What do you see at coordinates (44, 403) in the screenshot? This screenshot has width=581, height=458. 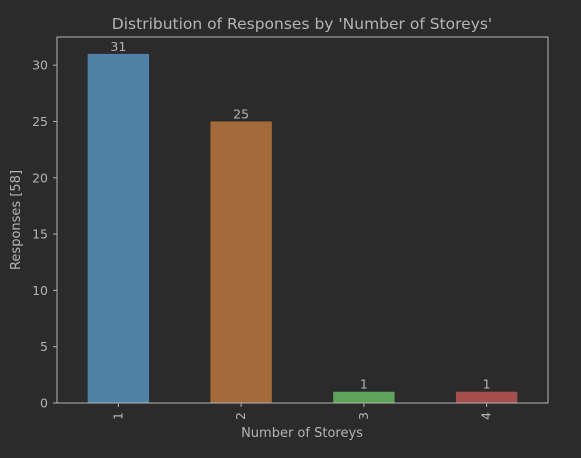 I see `y-tick-label: 0` at bounding box center [44, 403].